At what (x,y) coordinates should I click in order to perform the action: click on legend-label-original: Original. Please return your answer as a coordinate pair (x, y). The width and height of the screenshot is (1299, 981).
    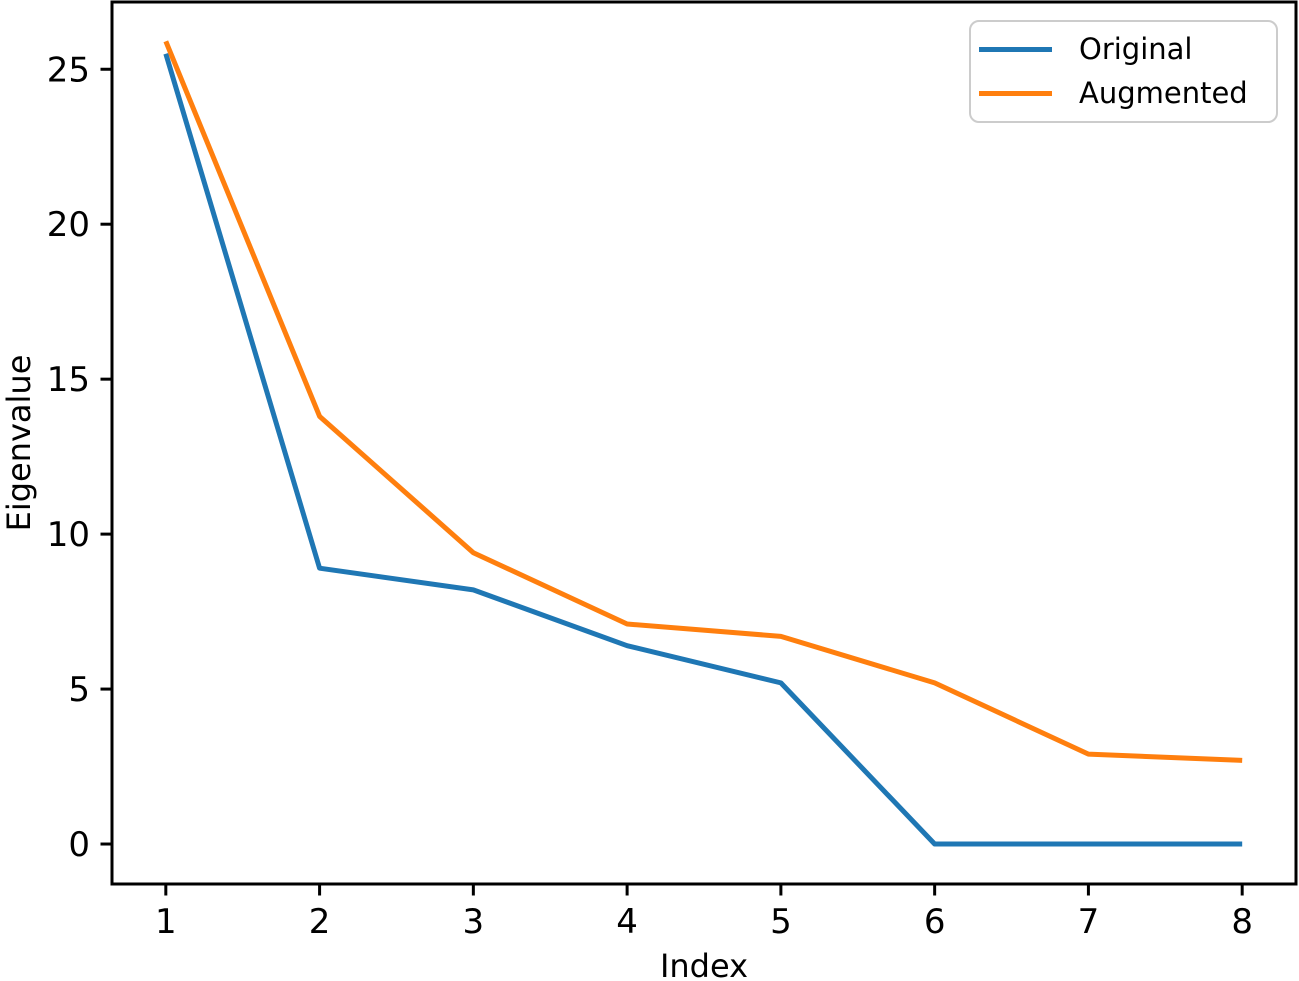
    Looking at the image, I should click on (1136, 49).